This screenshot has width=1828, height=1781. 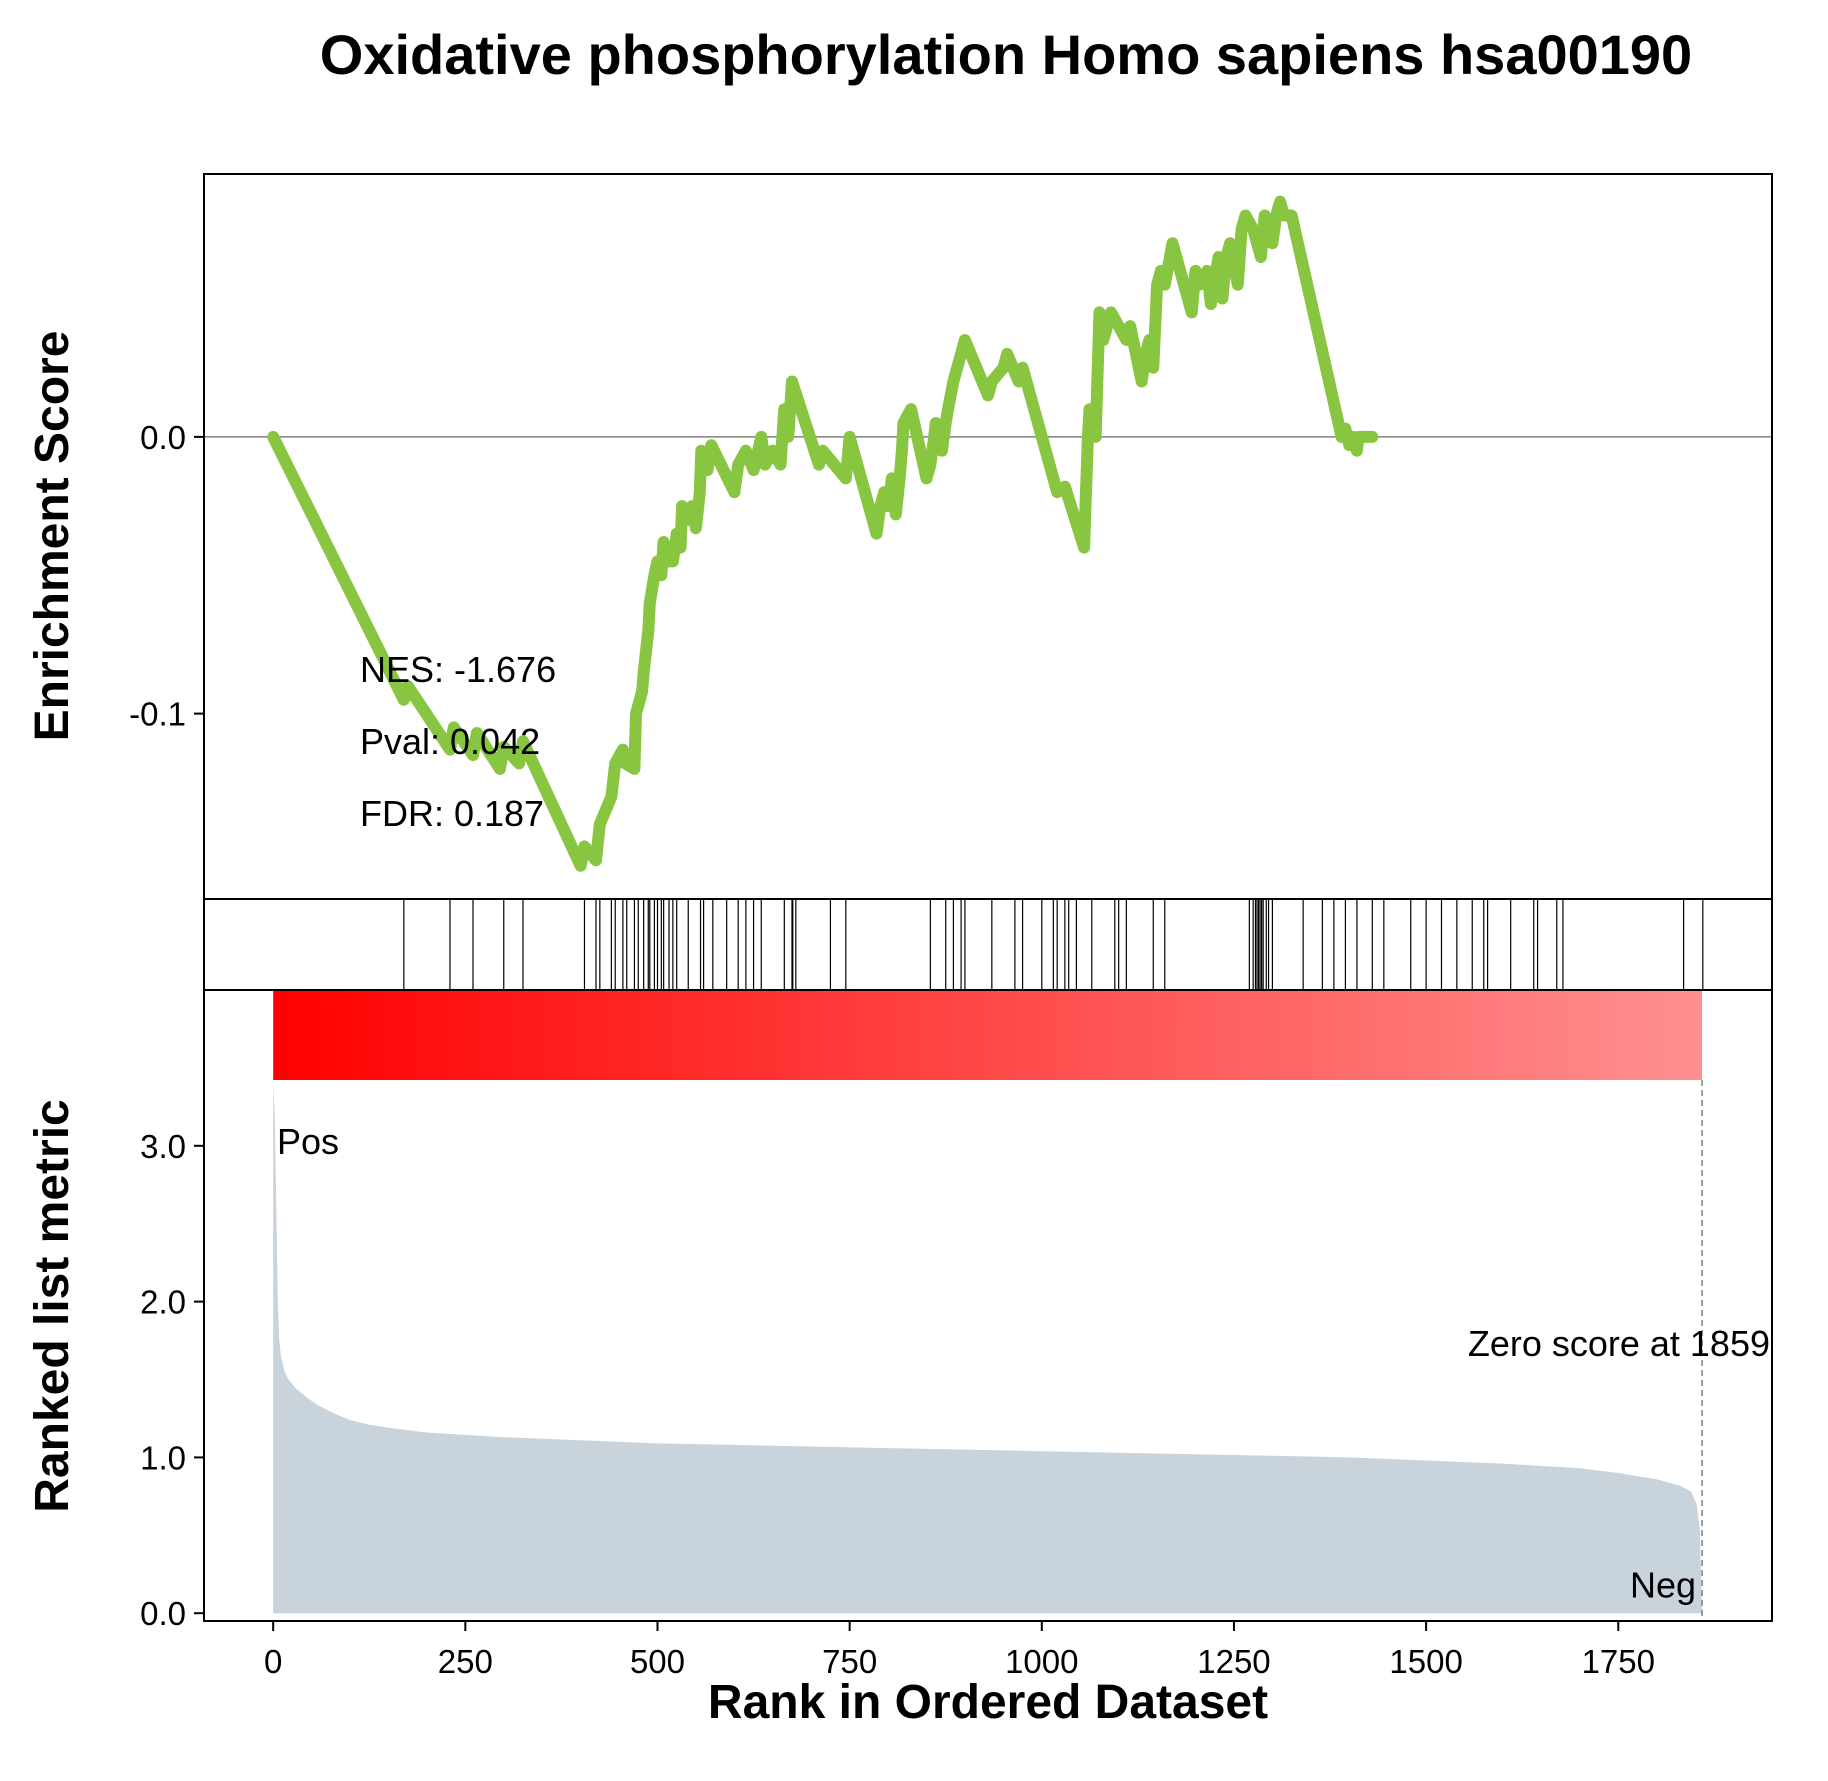 What do you see at coordinates (657, 1661) in the screenshot?
I see `x-tick-label: 500` at bounding box center [657, 1661].